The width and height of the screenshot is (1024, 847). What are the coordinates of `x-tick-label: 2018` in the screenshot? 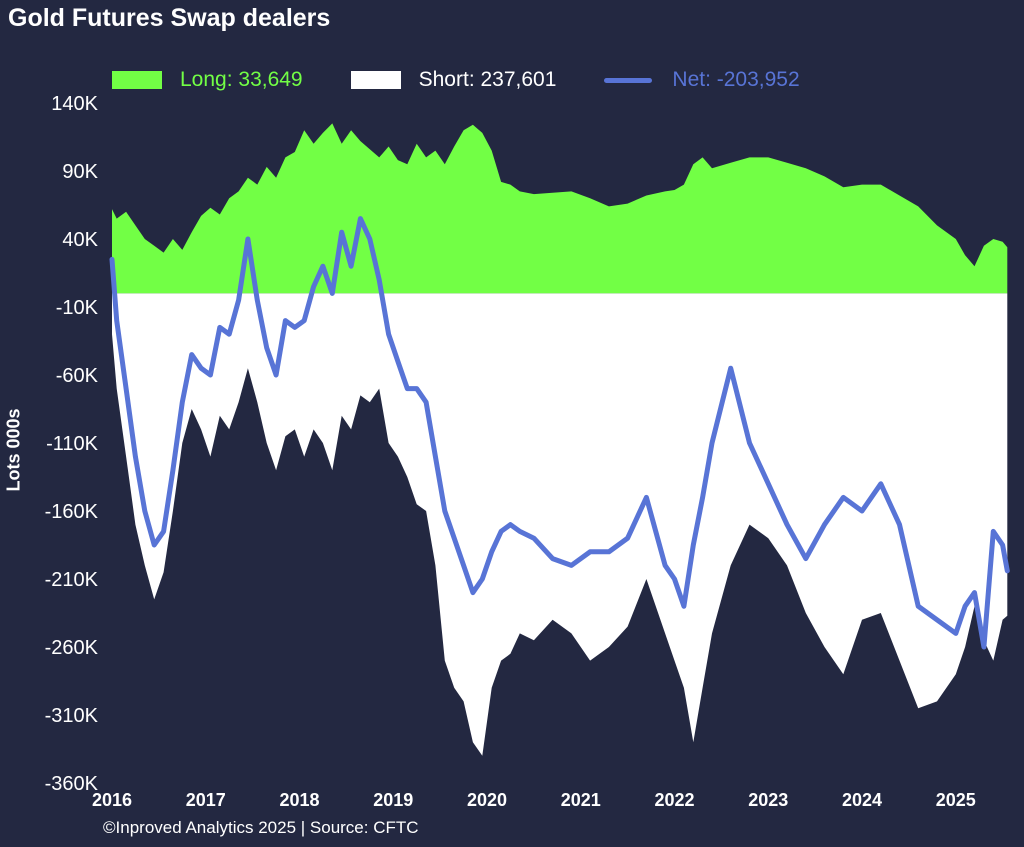 It's located at (299, 800).